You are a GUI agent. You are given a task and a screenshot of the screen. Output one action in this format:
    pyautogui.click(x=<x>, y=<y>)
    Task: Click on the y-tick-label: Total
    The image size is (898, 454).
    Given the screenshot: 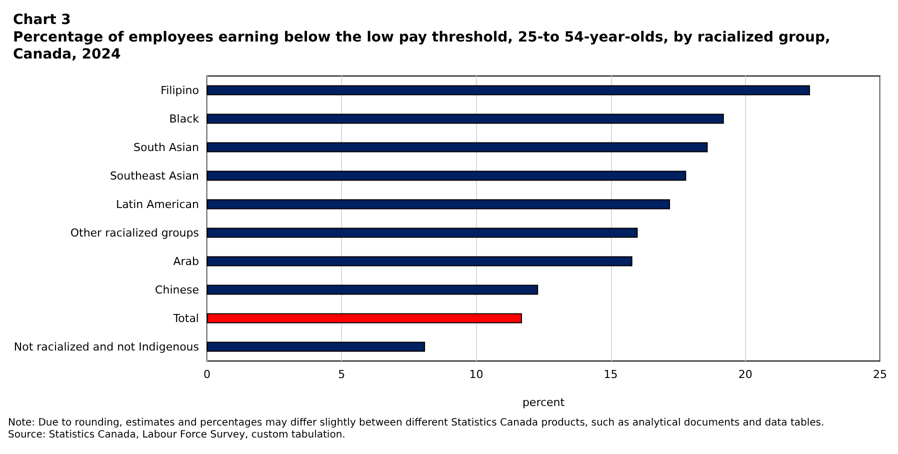 What is the action you would take?
    pyautogui.click(x=185, y=318)
    